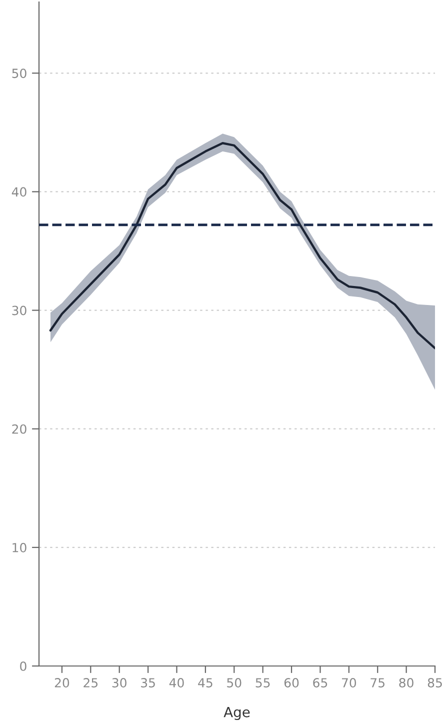  What do you see at coordinates (291, 683) in the screenshot?
I see `x-tick-label: 60` at bounding box center [291, 683].